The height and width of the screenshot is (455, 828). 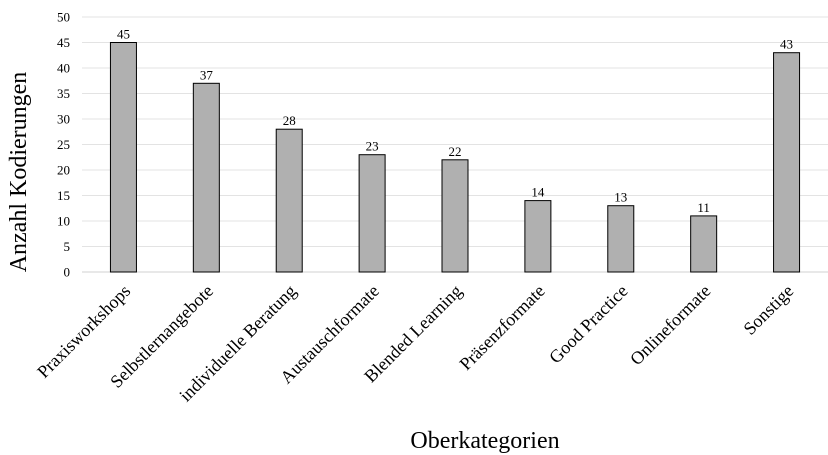 What do you see at coordinates (63, 42) in the screenshot?
I see `y-tick-label: 45` at bounding box center [63, 42].